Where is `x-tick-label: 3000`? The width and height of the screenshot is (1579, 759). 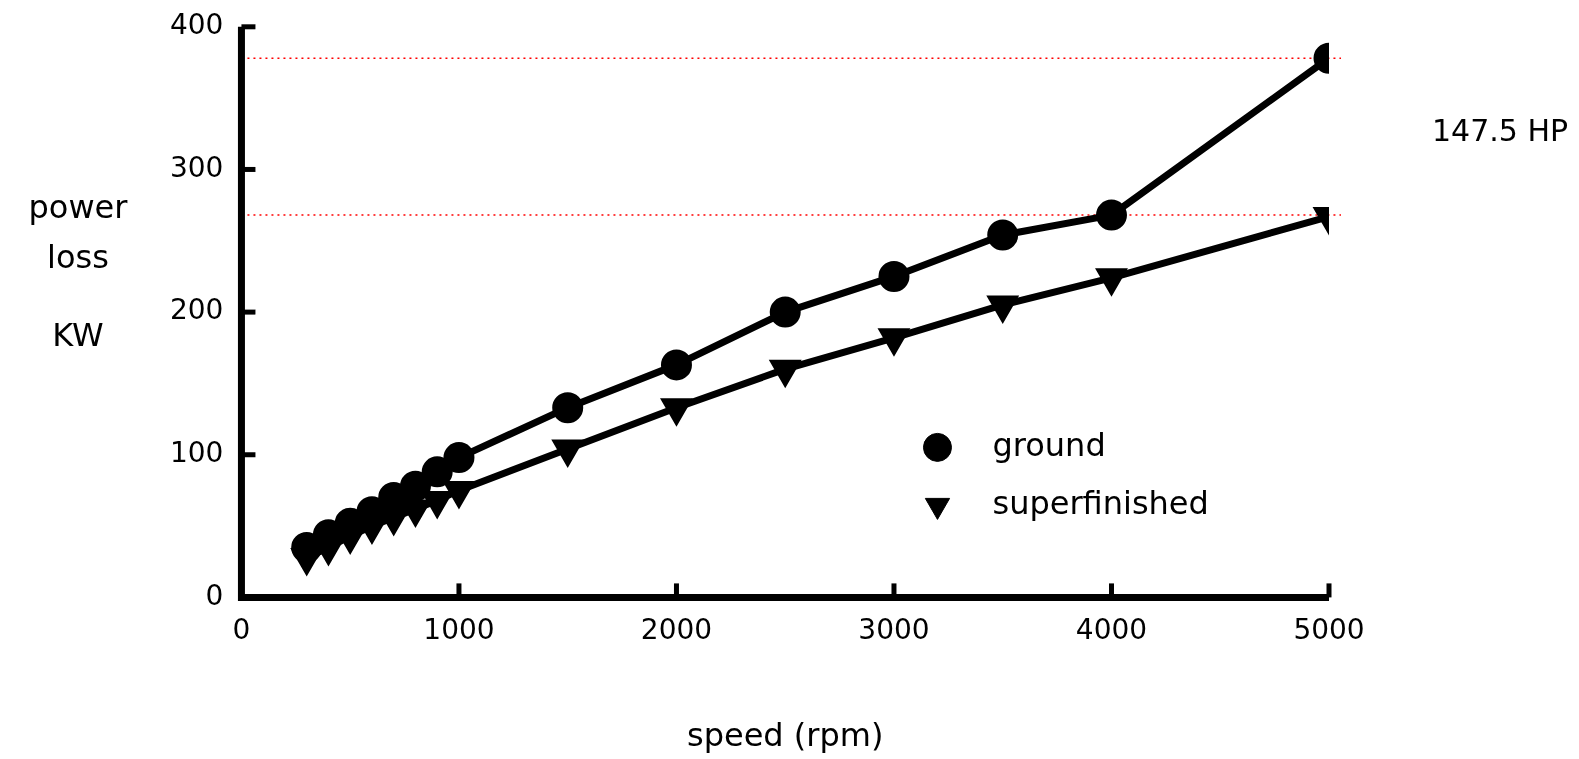 x-tick-label: 3000 is located at coordinates (894, 630).